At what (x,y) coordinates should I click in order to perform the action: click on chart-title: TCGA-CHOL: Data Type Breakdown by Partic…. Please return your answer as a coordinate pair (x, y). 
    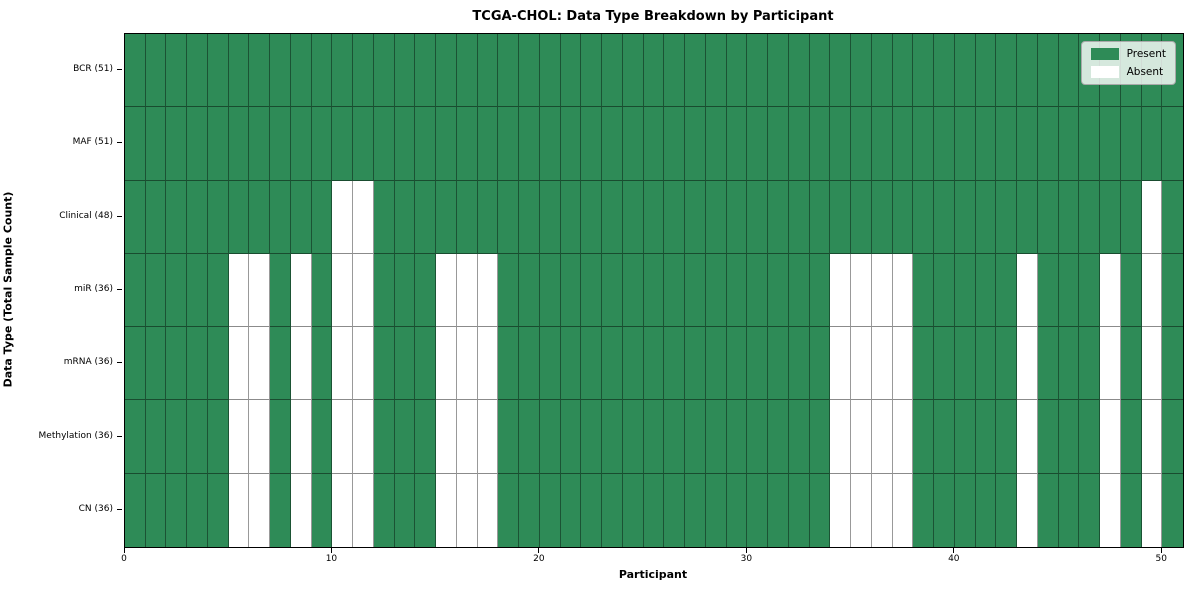
    Looking at the image, I should click on (653, 16).